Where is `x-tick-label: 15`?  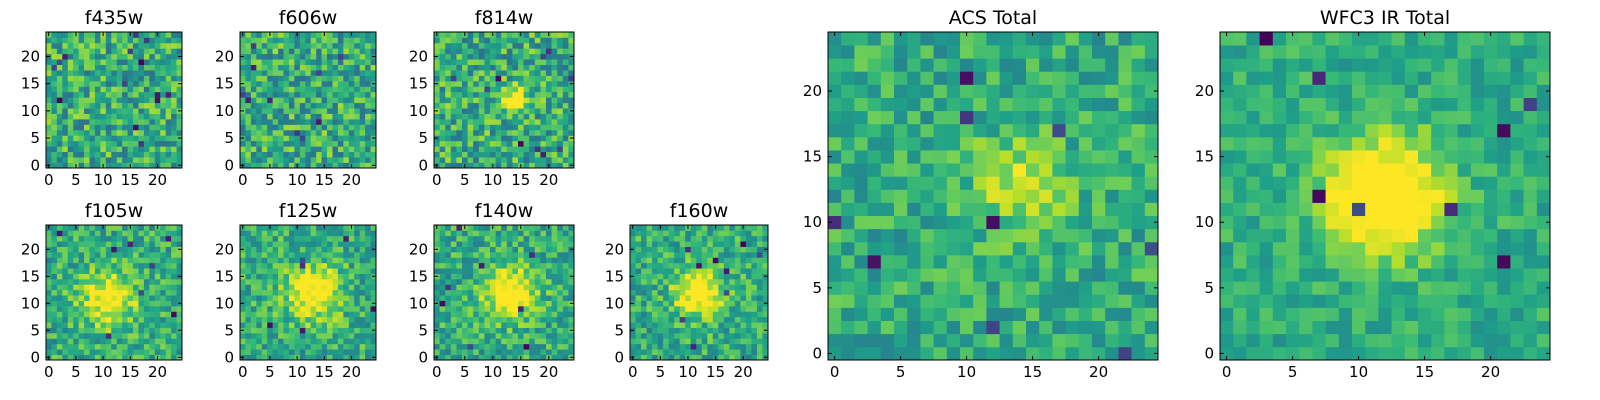
x-tick-label: 15 is located at coordinates (715, 372).